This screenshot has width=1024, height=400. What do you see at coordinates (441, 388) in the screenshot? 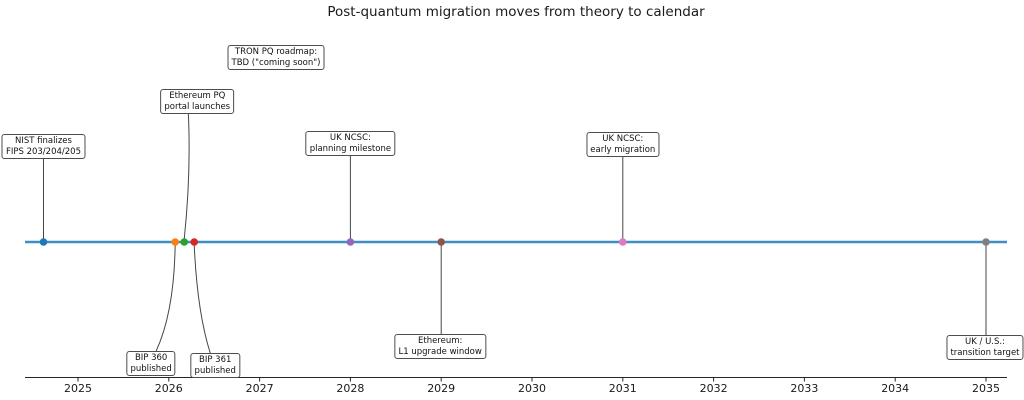
I see `x-axis-tick-label: 2029` at bounding box center [441, 388].